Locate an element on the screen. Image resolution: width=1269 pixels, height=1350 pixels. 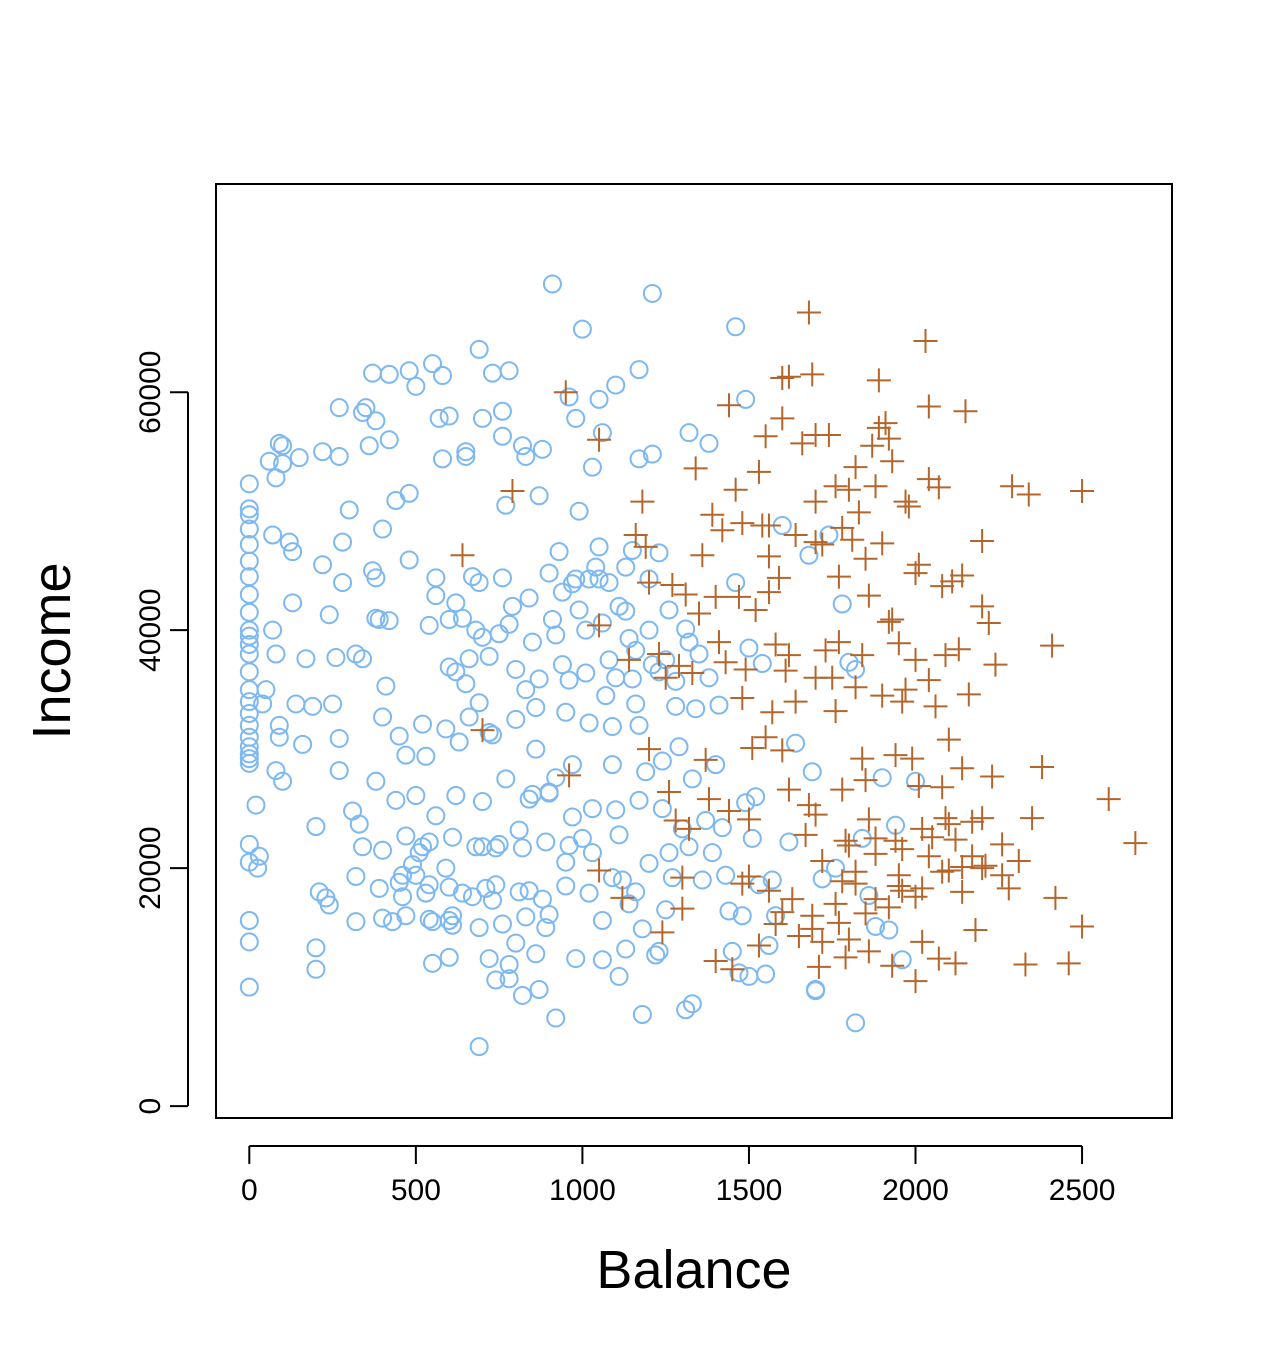
x-tick-label: 0 is located at coordinates (249, 1190).